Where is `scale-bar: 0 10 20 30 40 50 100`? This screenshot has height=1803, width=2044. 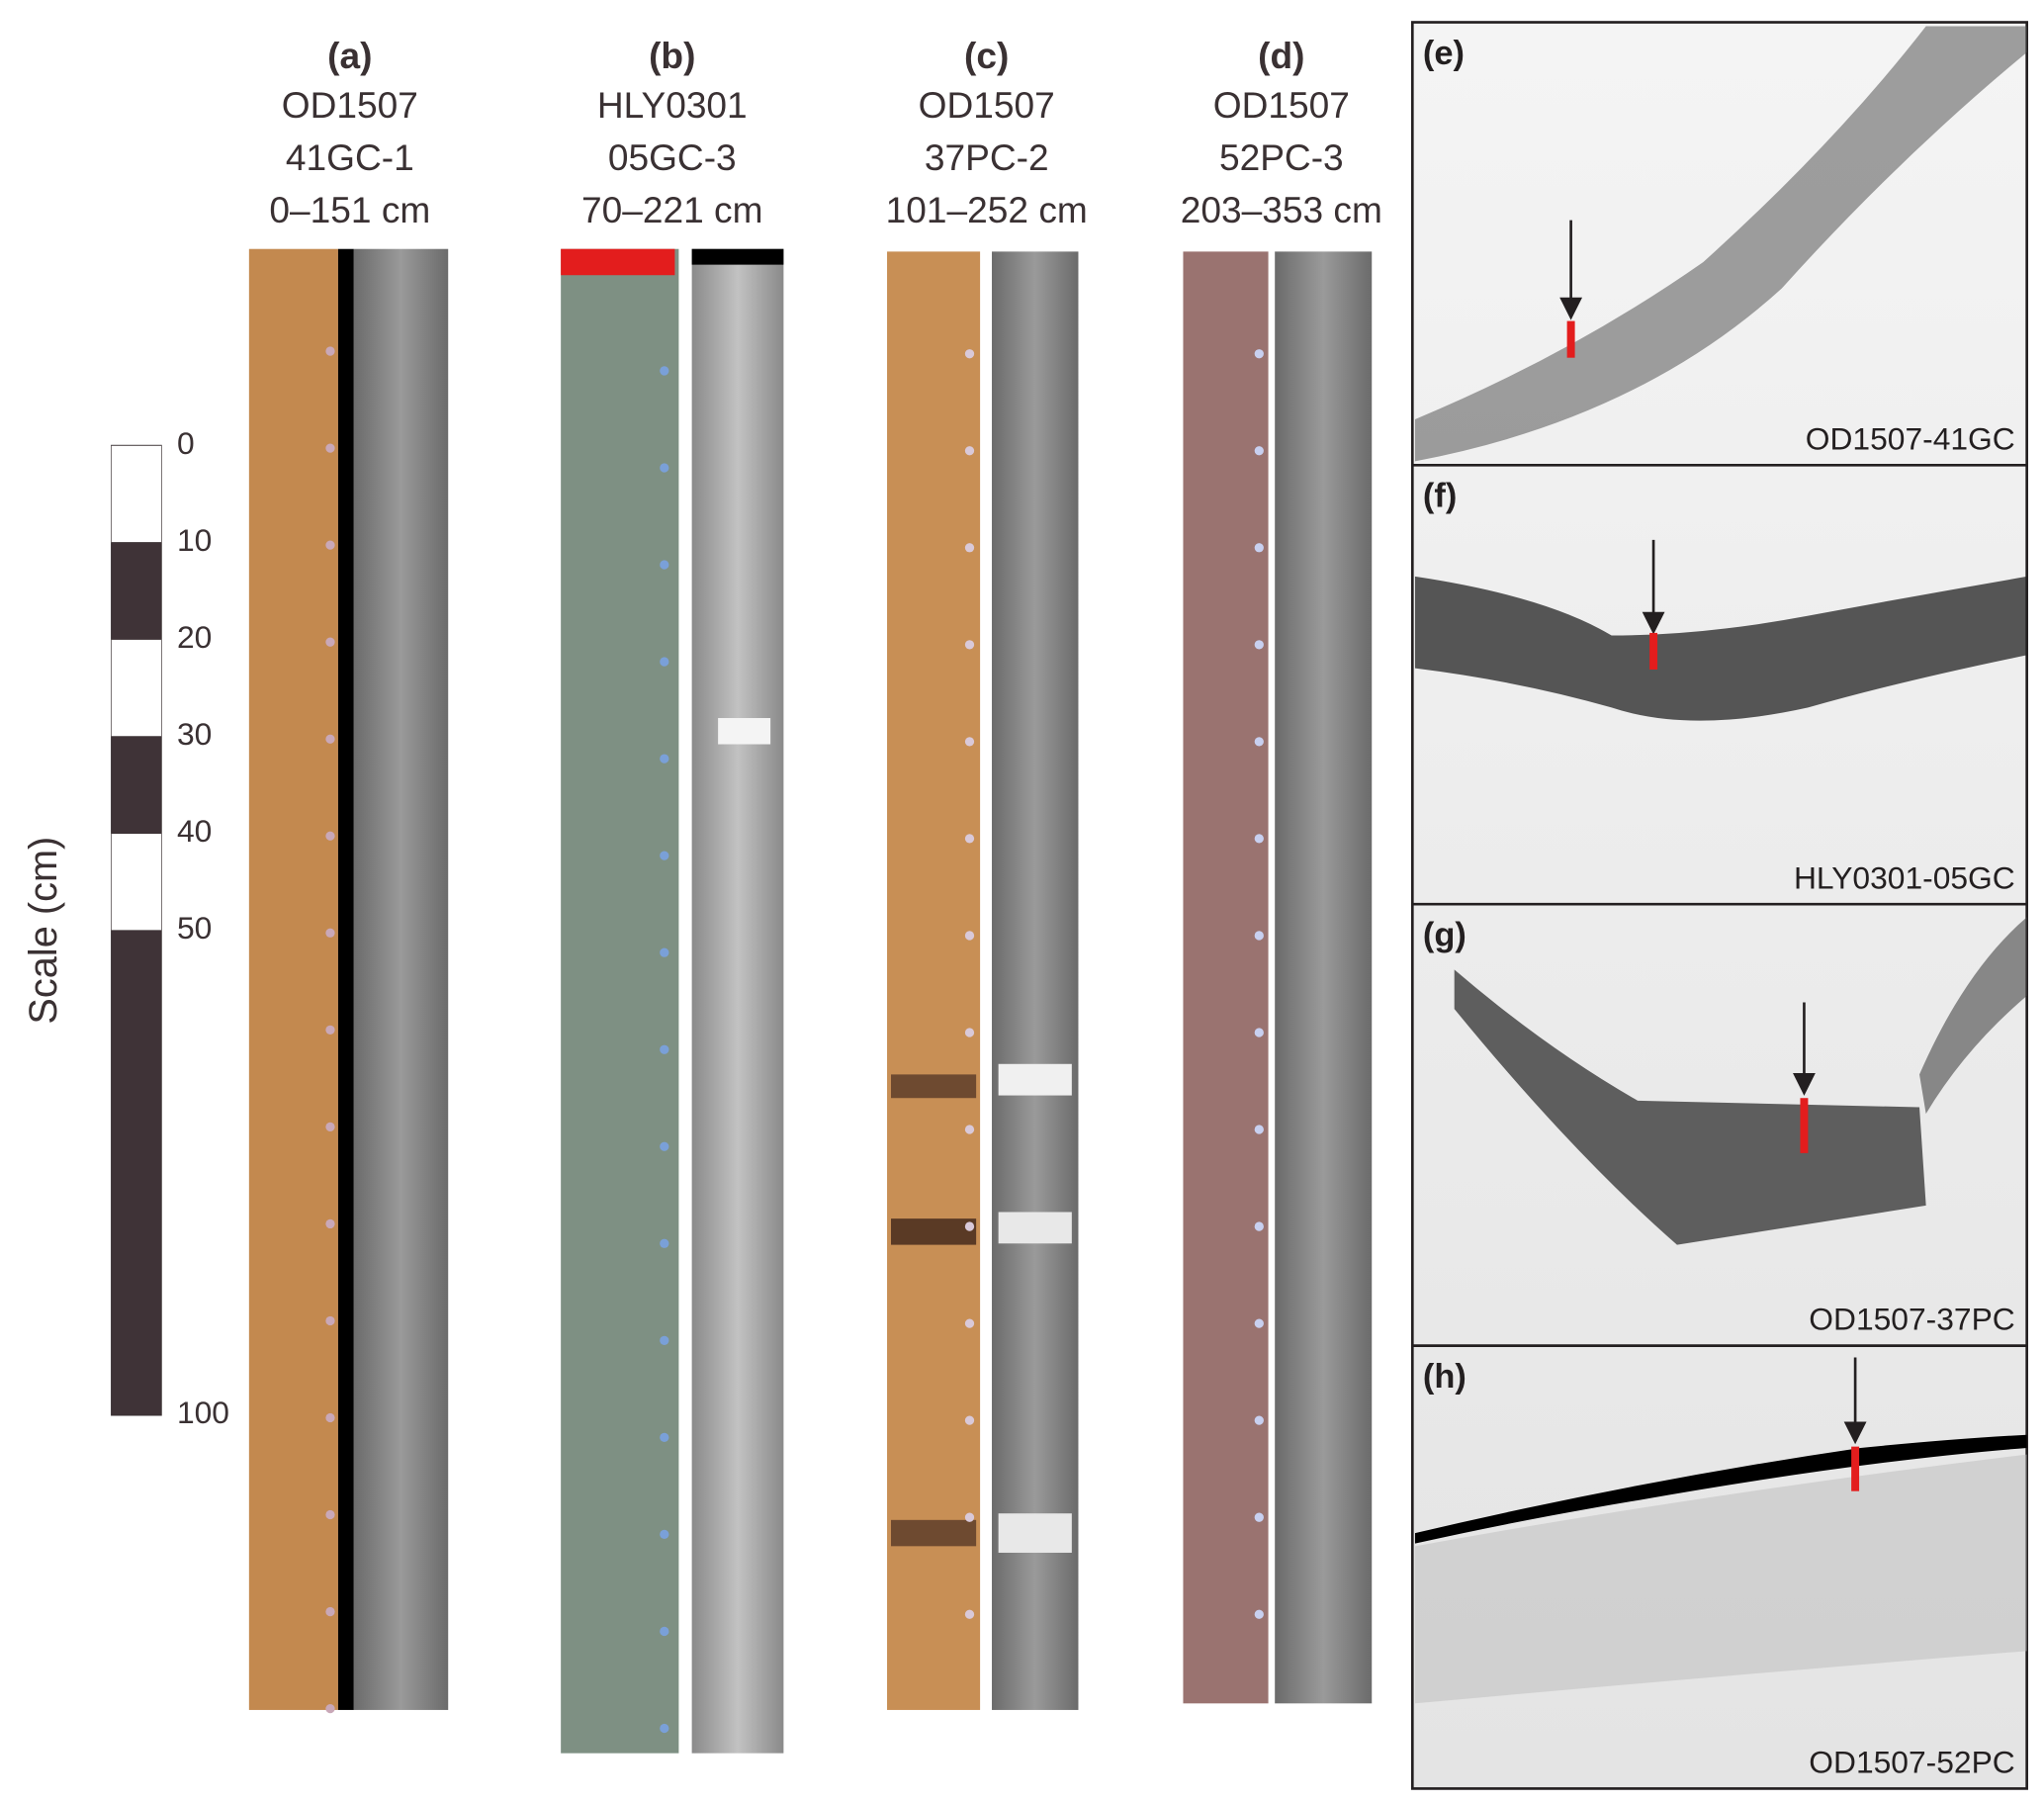 scale-bar: 0 10 20 30 40 50 100 is located at coordinates (170, 927).